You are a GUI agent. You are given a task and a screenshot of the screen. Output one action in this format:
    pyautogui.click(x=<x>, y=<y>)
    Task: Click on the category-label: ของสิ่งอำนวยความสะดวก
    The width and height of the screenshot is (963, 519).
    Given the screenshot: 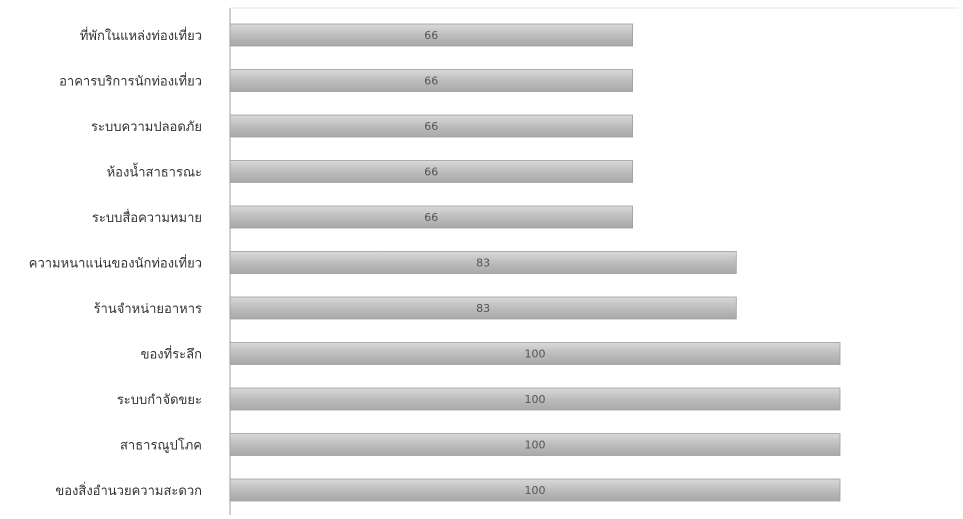 What is the action you would take?
    pyautogui.click(x=128, y=490)
    